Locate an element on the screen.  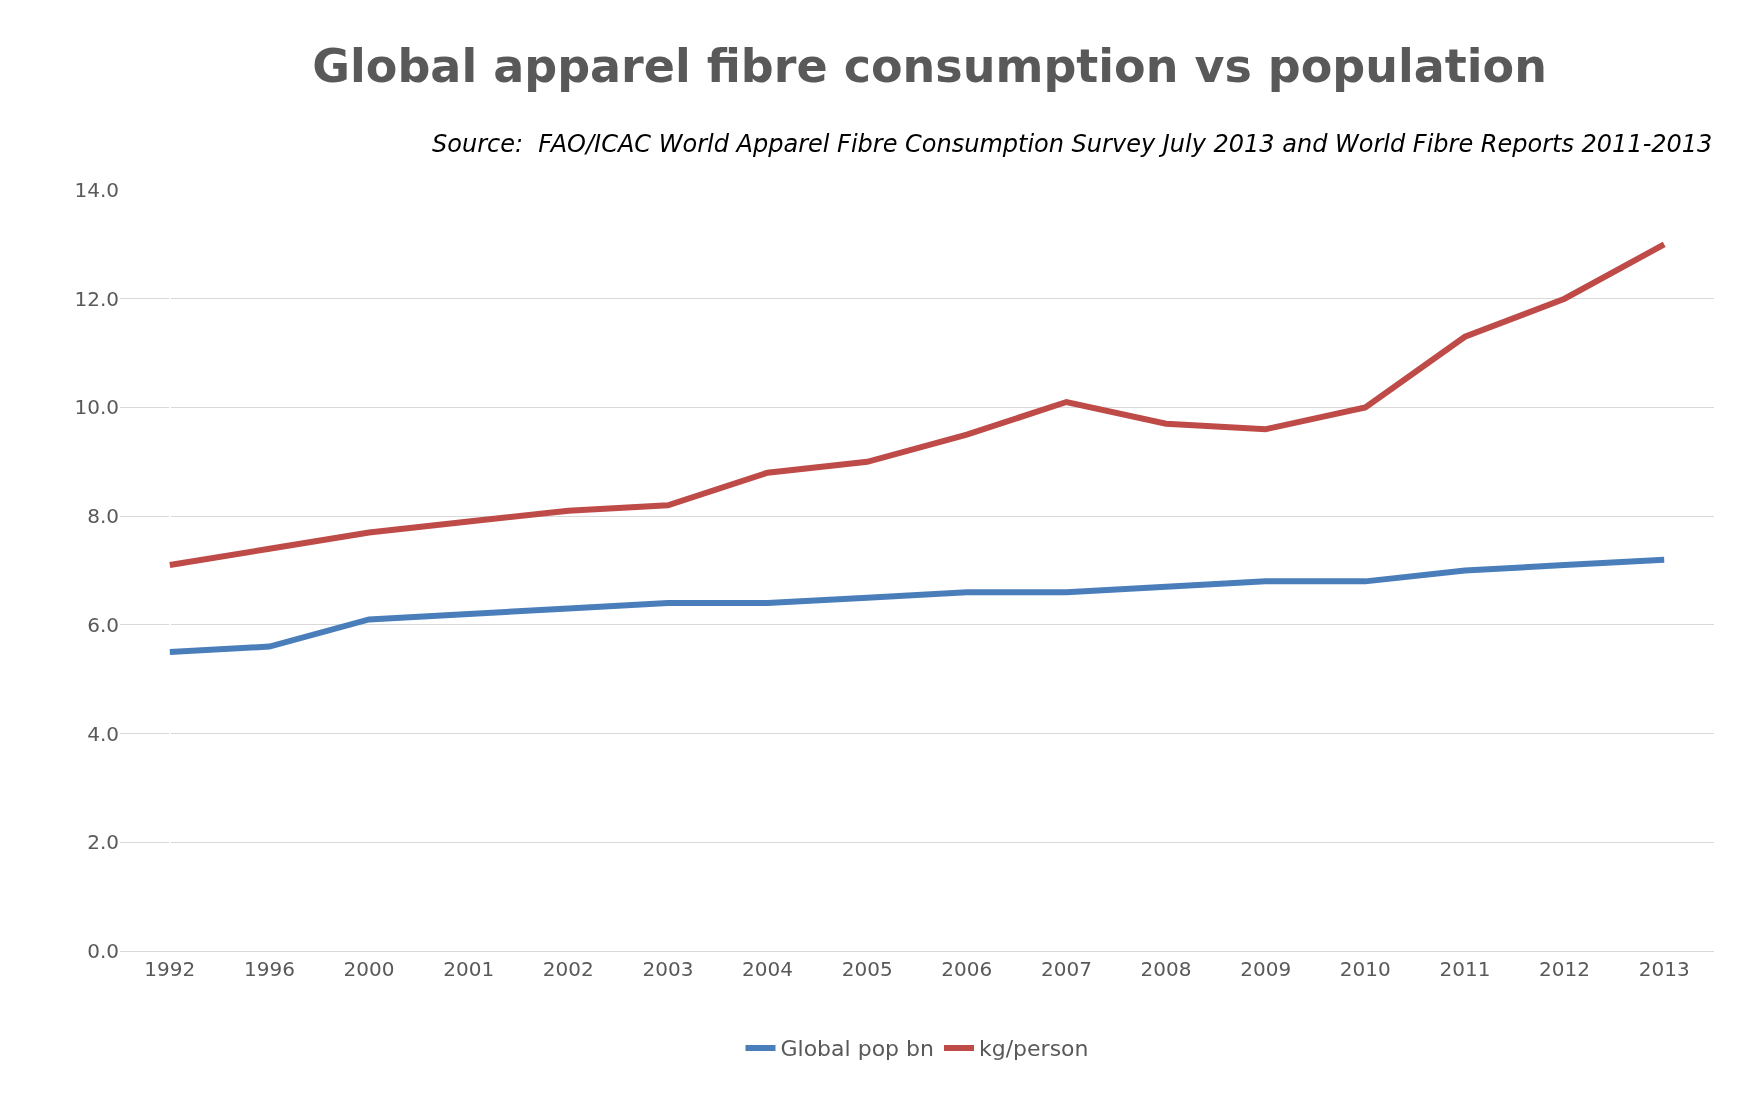
x-tick-label: 2001 is located at coordinates (469, 969).